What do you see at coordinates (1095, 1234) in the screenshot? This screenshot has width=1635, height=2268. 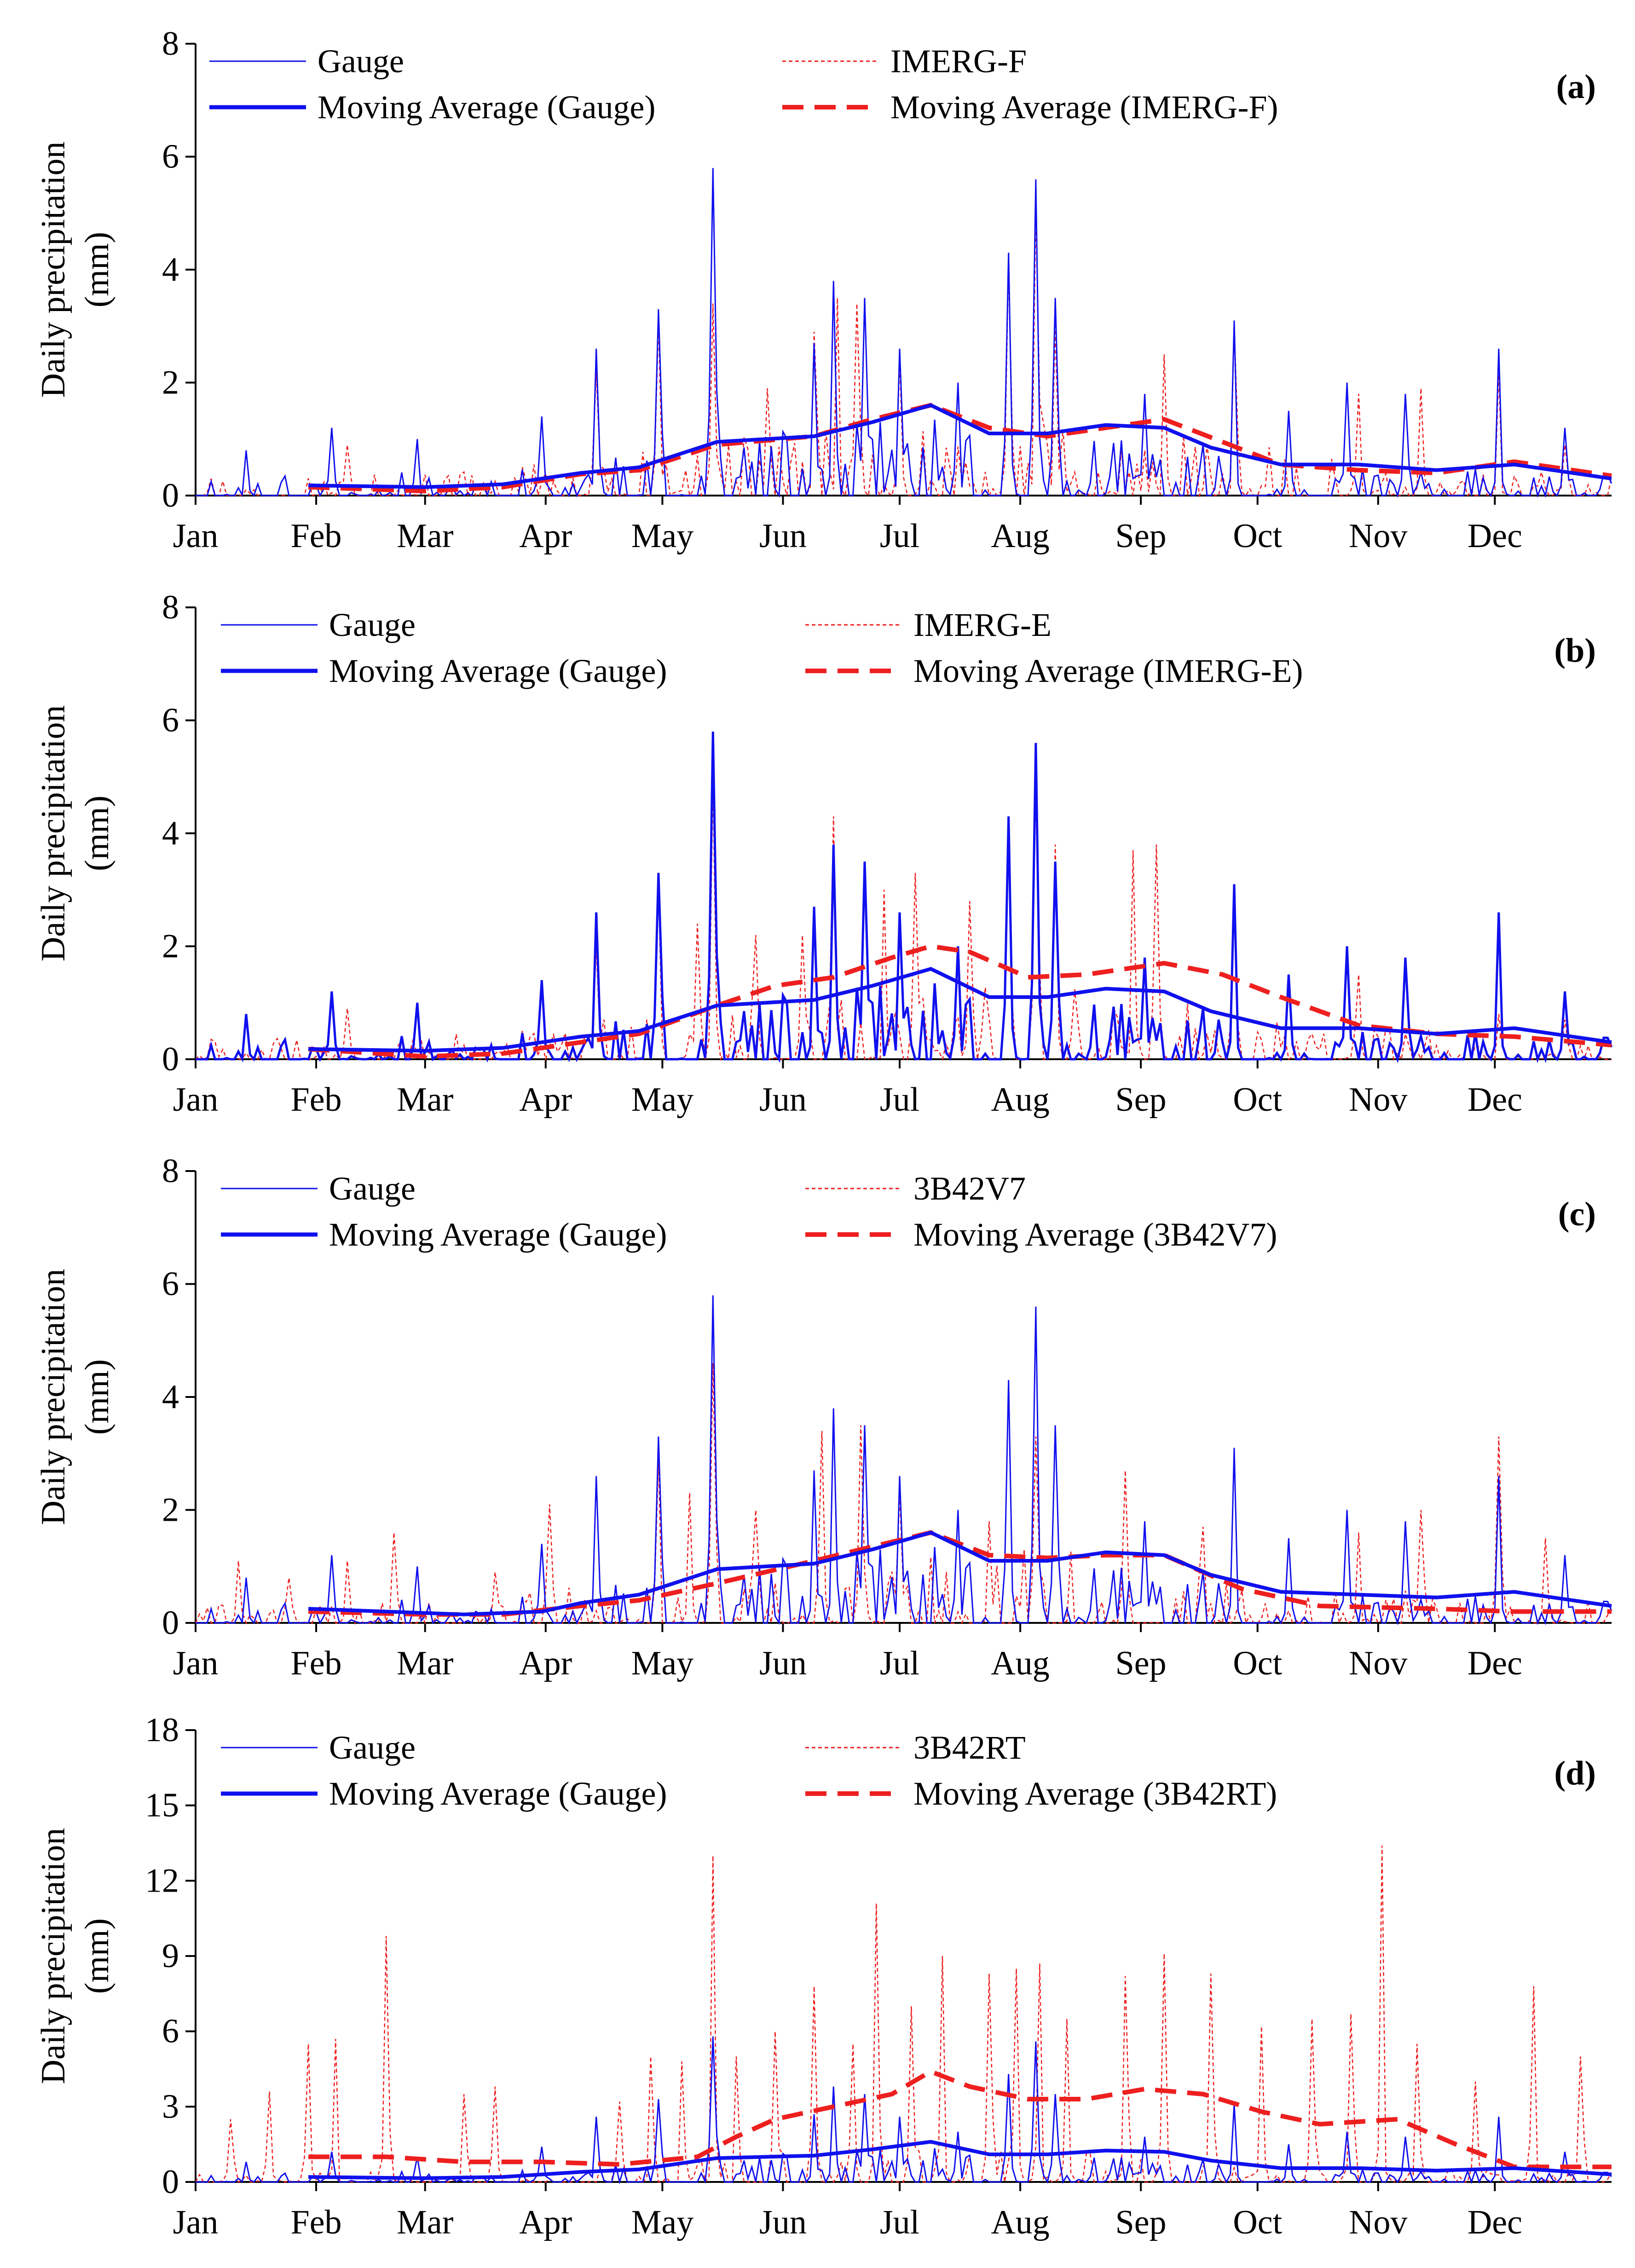 I see `legend-product-ma-label: Moving Average (3B42V7)` at bounding box center [1095, 1234].